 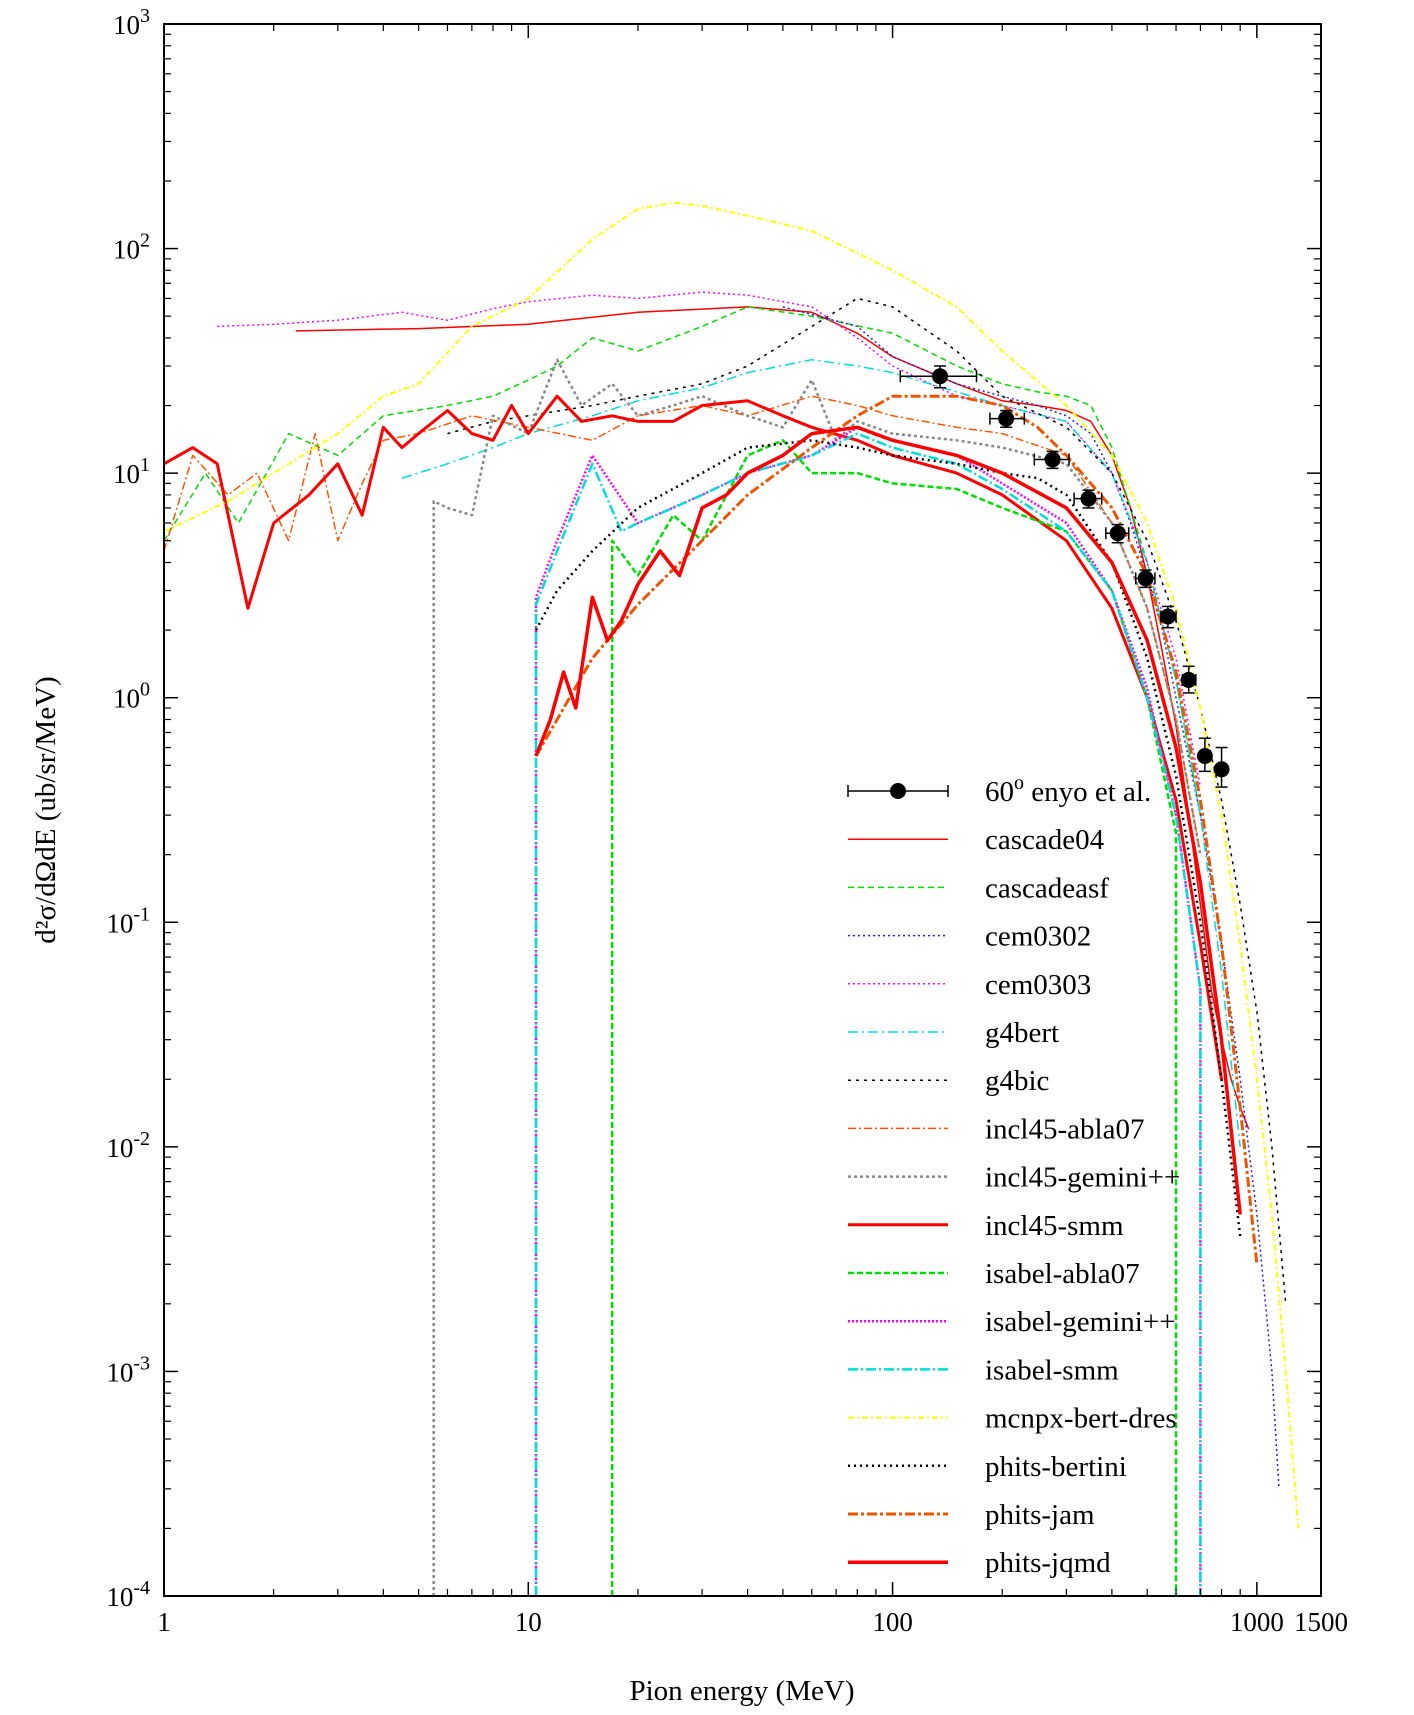 What do you see at coordinates (1047, 888) in the screenshot?
I see `legend-label: cascadeasf` at bounding box center [1047, 888].